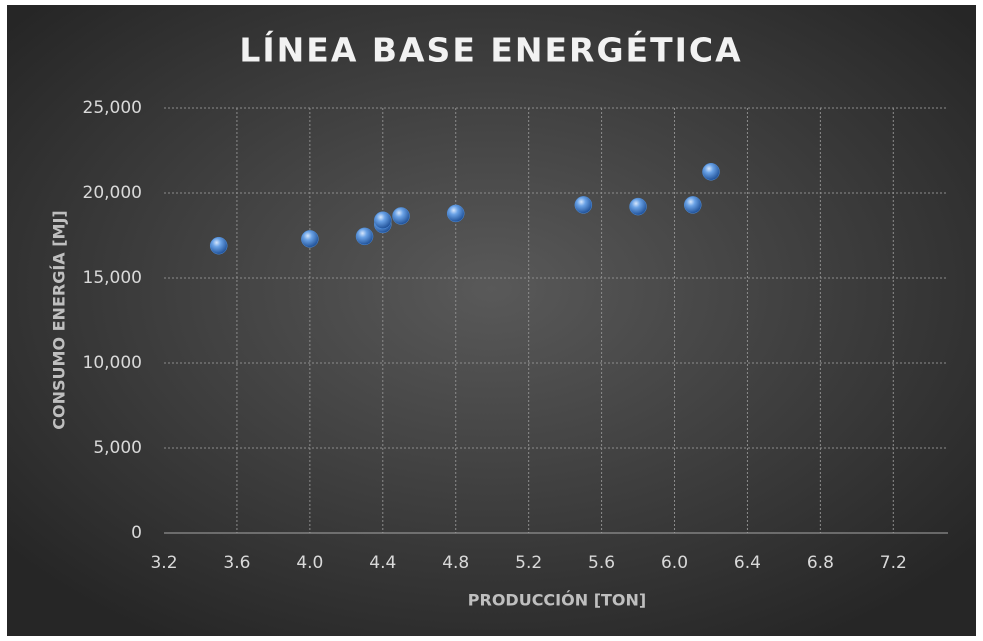 Image resolution: width=983 pixels, height=641 pixels. What do you see at coordinates (112, 363) in the screenshot?
I see `y-tick-label: 10,000` at bounding box center [112, 363].